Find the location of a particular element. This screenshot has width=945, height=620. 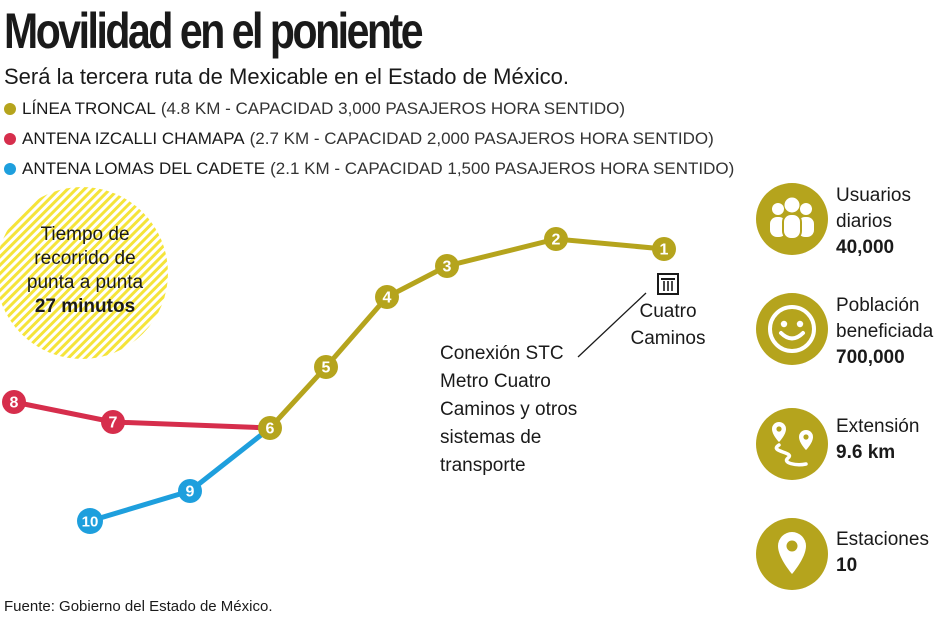

station-8: 8 is located at coordinates (14, 402).